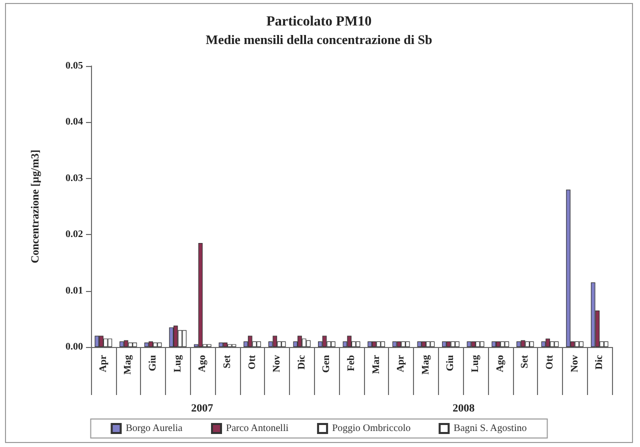 This screenshot has height=447, width=640. What do you see at coordinates (371, 428) in the screenshot?
I see `legend-label: Poggio Ombriccolo` at bounding box center [371, 428].